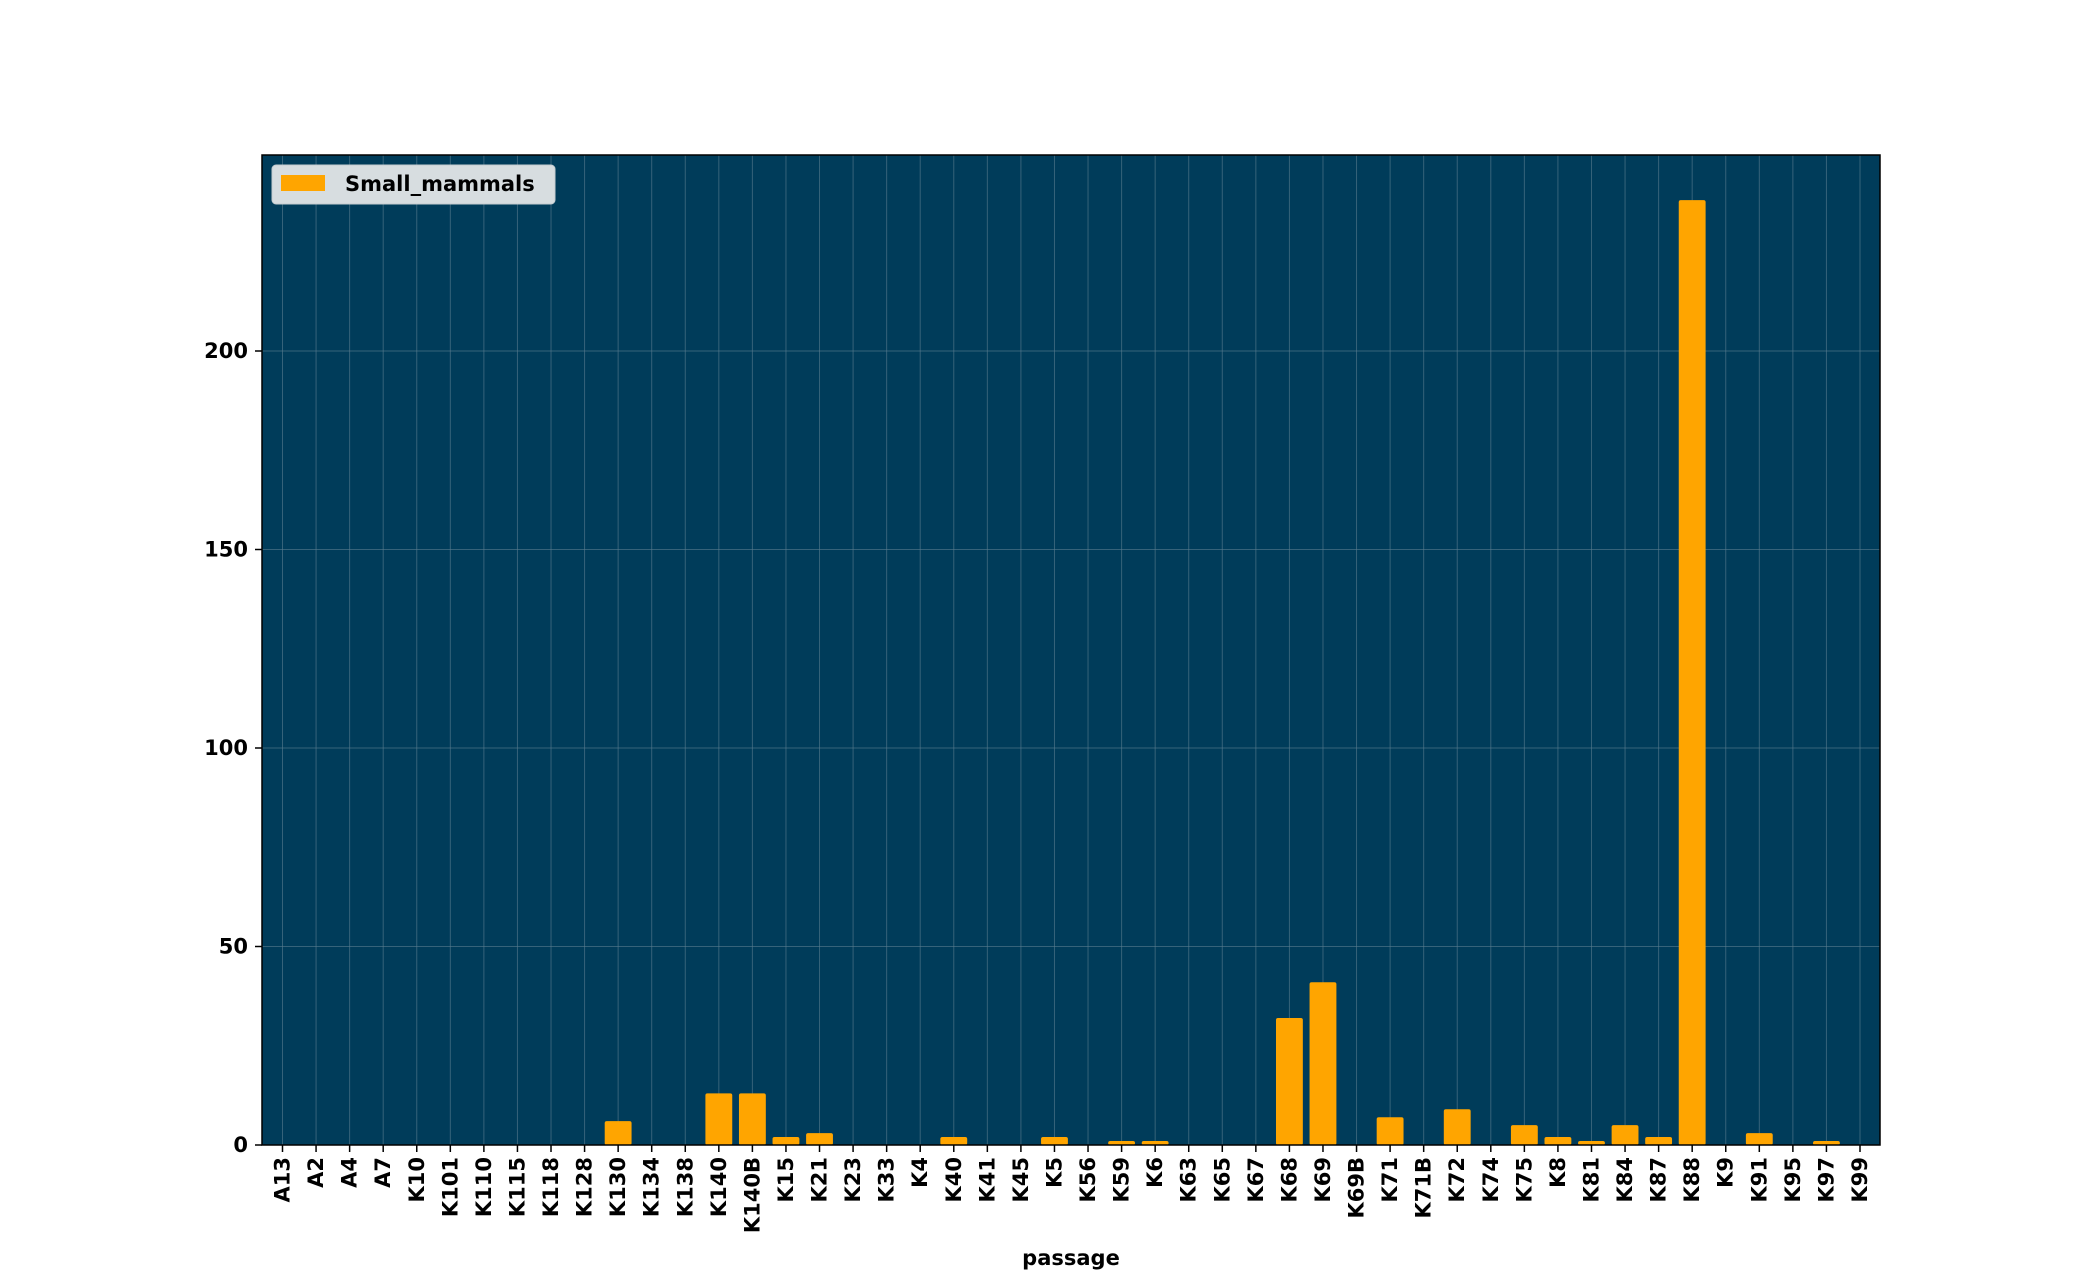 The height and width of the screenshot is (1280, 2080). What do you see at coordinates (820, 1180) in the screenshot?
I see `x-tick-label: K21` at bounding box center [820, 1180].